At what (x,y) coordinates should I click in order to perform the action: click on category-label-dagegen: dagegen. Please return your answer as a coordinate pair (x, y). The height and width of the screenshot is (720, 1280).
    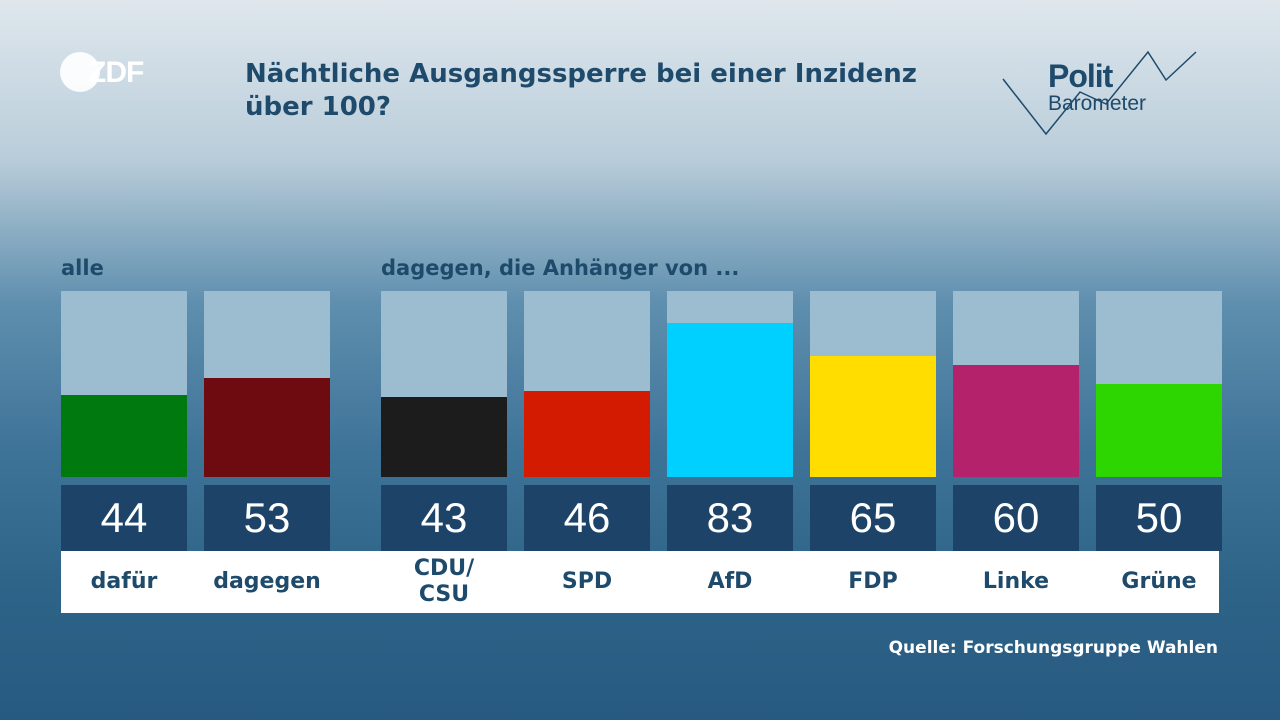
    Looking at the image, I should click on (267, 581).